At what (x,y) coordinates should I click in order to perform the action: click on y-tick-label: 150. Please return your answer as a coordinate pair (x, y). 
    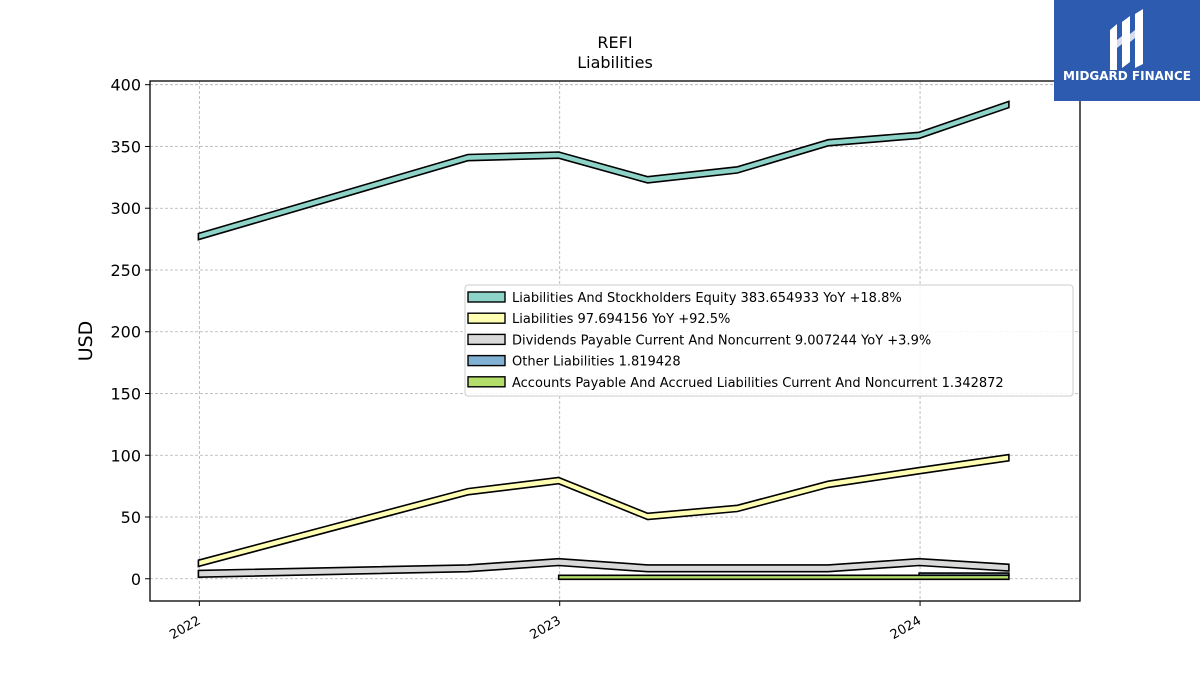
    Looking at the image, I should click on (125, 393).